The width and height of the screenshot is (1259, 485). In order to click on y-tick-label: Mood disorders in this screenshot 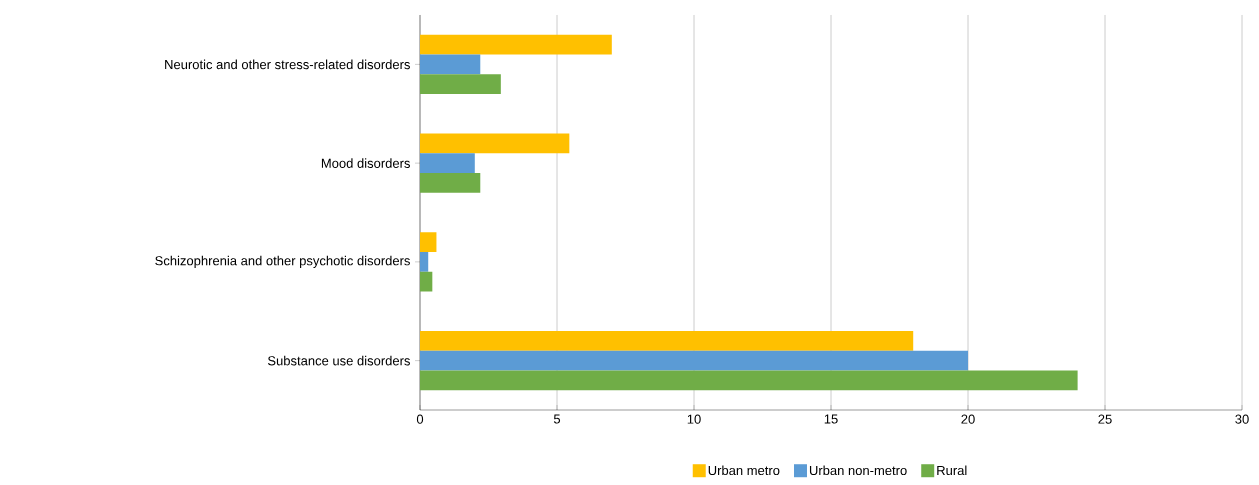, I will do `click(365, 163)`.